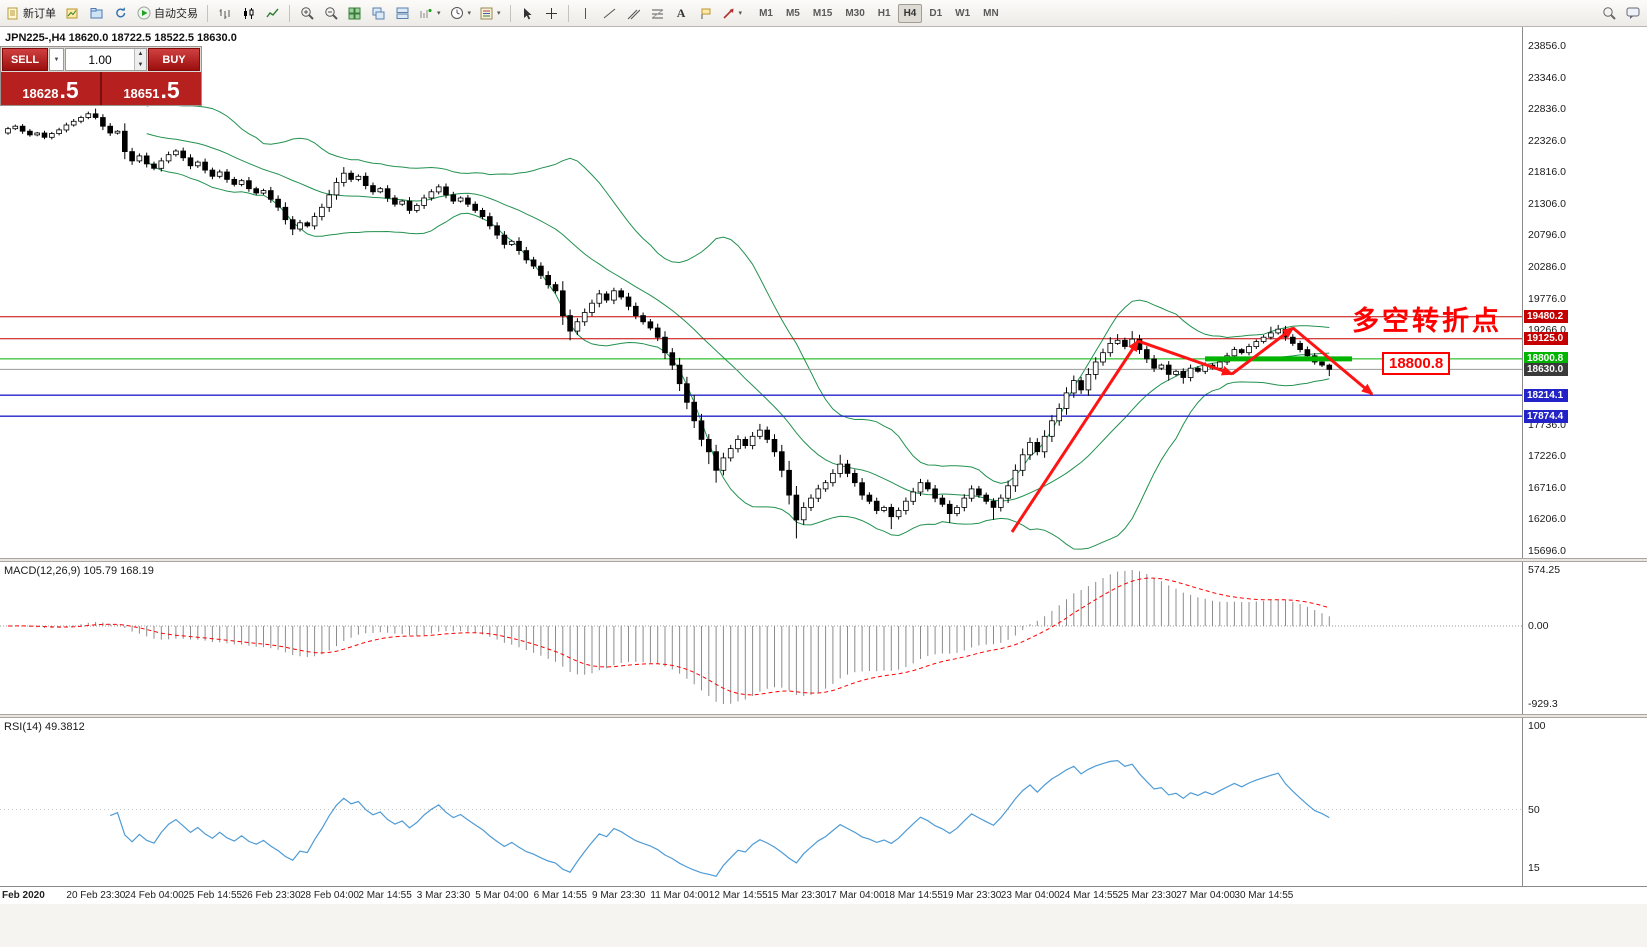 The image size is (1647, 947). Describe the element at coordinates (56, 59) in the screenshot. I see `volume-dropdown: ▼` at that location.